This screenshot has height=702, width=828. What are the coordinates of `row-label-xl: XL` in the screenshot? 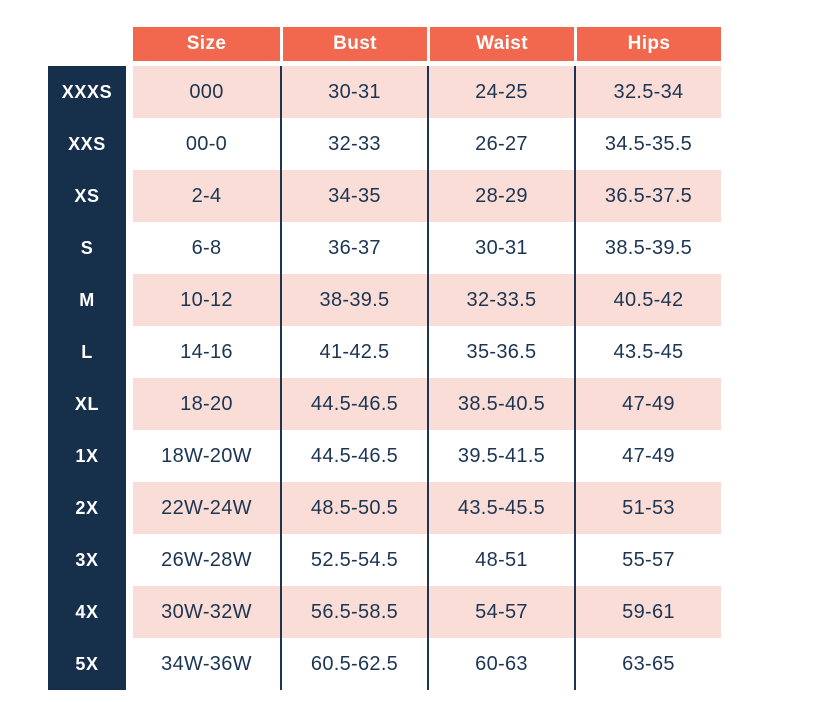 It's located at (87, 404).